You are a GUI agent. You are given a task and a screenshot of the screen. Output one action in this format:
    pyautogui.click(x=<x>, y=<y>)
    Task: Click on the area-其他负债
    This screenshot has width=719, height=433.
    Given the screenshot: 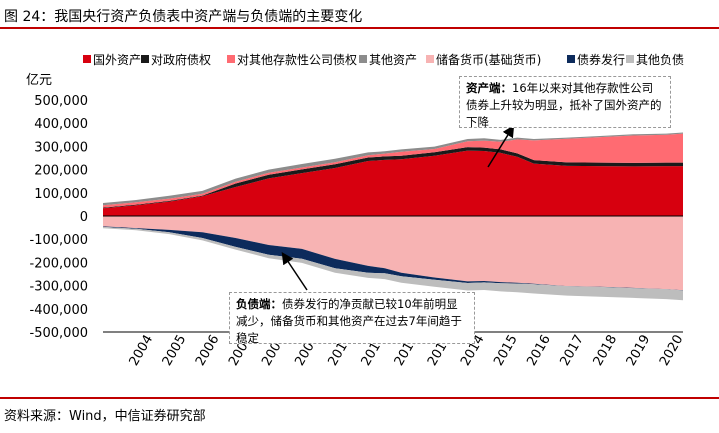 What is the action you would take?
    pyautogui.click(x=393, y=263)
    